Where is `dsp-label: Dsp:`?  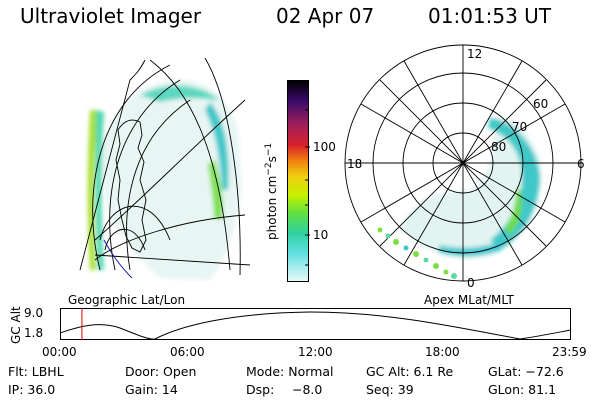 dsp-label: Dsp: is located at coordinates (260, 389).